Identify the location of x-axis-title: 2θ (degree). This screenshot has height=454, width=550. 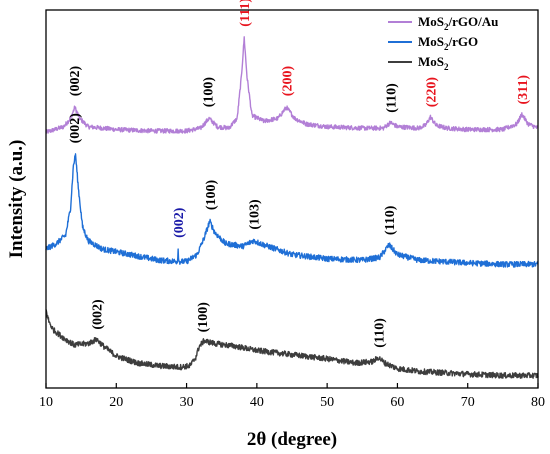
(292, 439).